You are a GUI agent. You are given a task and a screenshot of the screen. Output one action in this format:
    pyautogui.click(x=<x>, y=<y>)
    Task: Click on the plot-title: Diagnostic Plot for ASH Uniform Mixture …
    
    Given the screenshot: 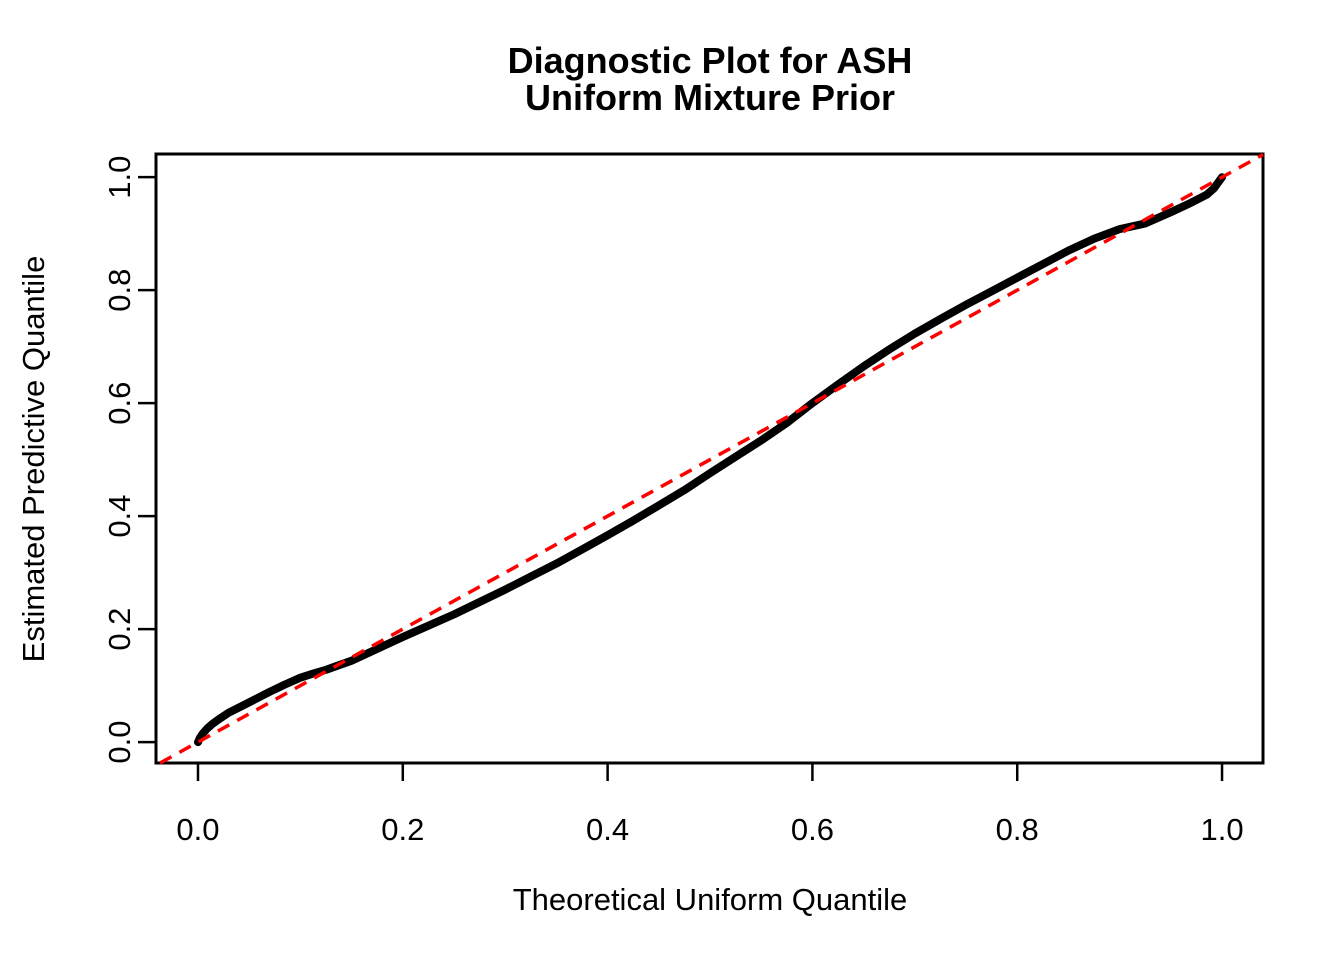 What is the action you would take?
    pyautogui.click(x=710, y=79)
    